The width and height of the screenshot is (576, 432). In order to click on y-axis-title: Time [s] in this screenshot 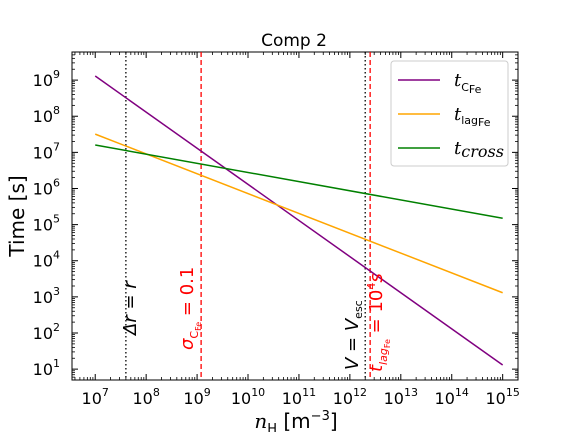, I will do `click(17, 216)`.